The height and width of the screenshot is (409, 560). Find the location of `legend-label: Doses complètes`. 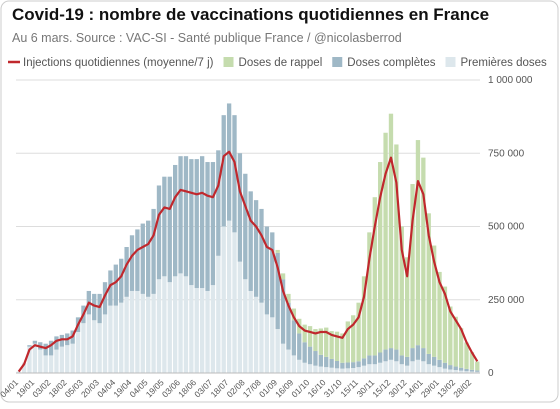

legend-label: Doses complètes is located at coordinates (391, 63).